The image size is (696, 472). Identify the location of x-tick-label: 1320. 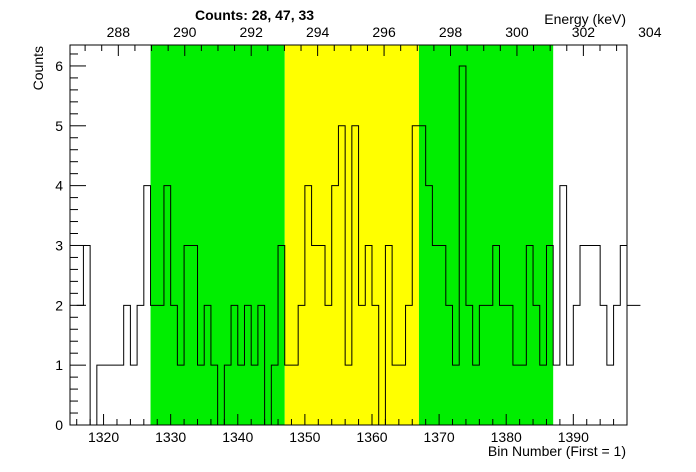
(103, 437).